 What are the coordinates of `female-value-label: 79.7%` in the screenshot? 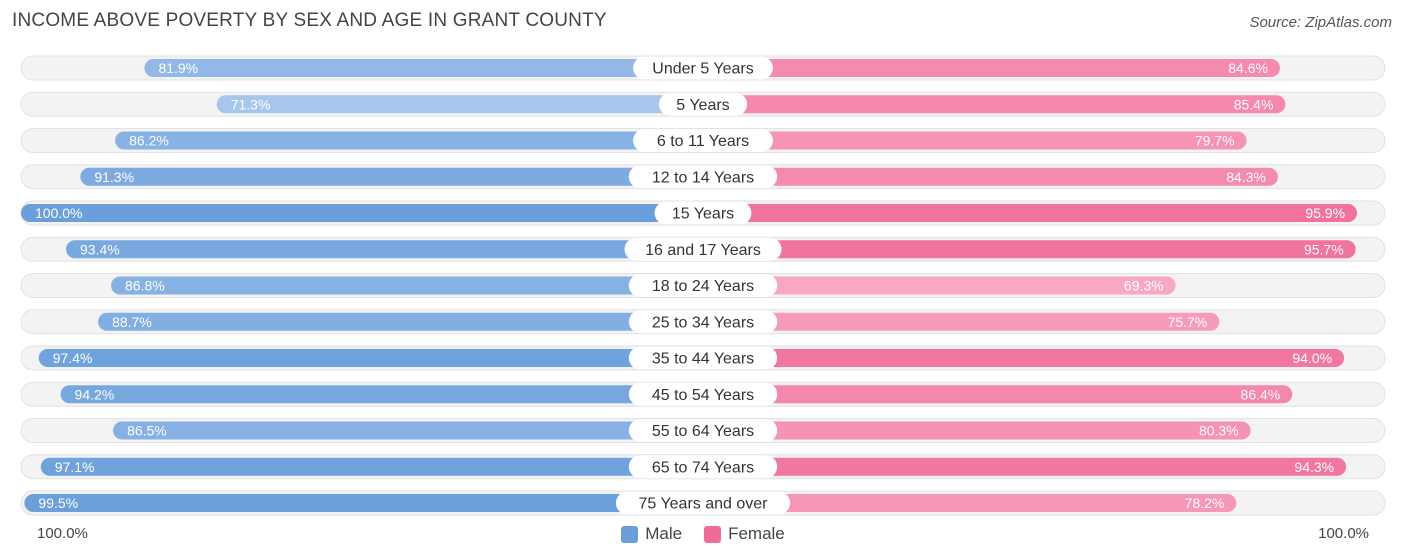 It's located at (1215, 141).